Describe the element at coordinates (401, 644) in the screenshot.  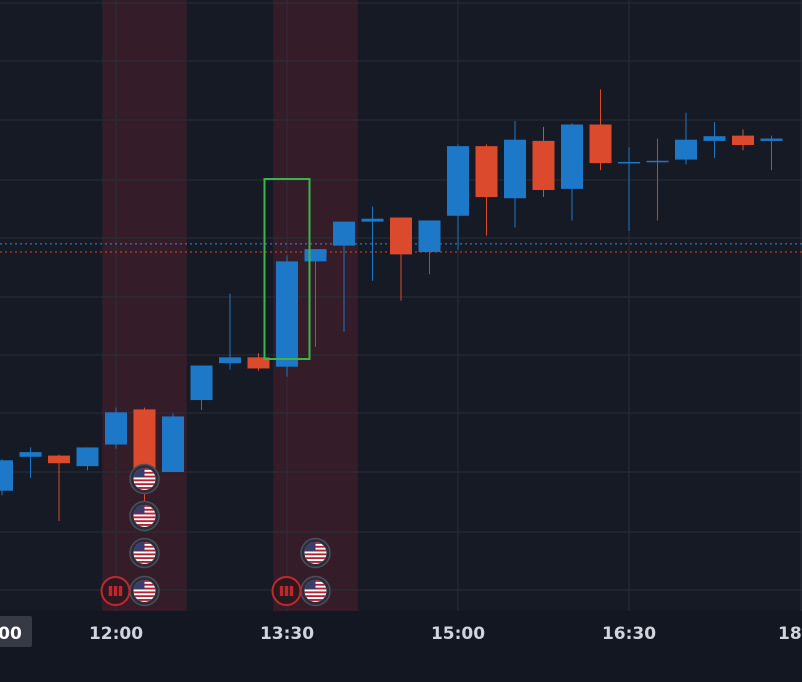
I see `time-axis-area` at that location.